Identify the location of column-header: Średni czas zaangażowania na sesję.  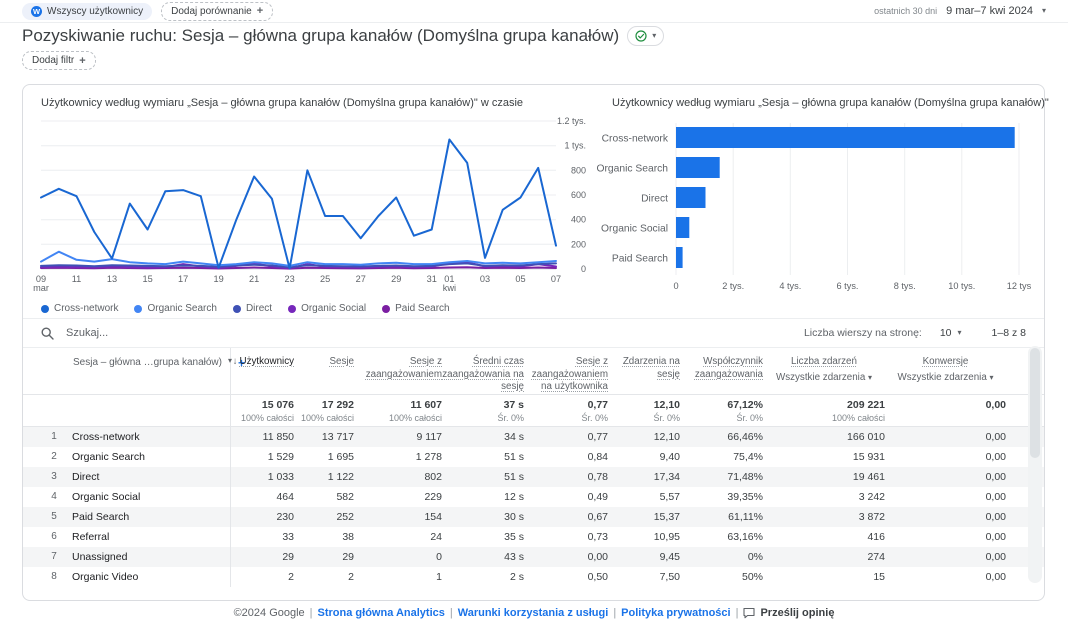
(483, 371).